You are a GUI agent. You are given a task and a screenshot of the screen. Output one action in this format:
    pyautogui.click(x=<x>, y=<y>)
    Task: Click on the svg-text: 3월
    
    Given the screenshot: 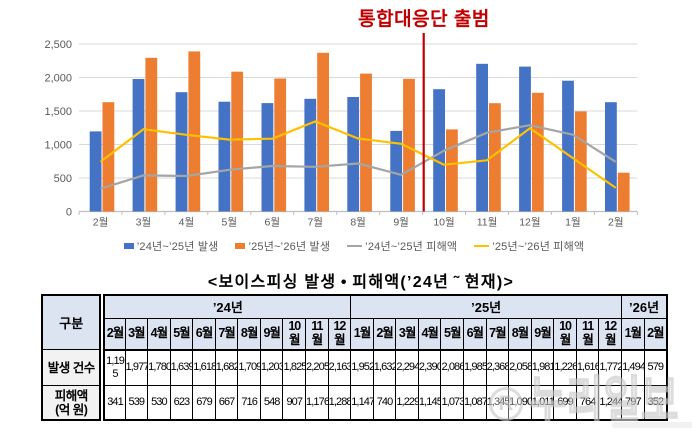 What is the action you would take?
    pyautogui.click(x=144, y=223)
    